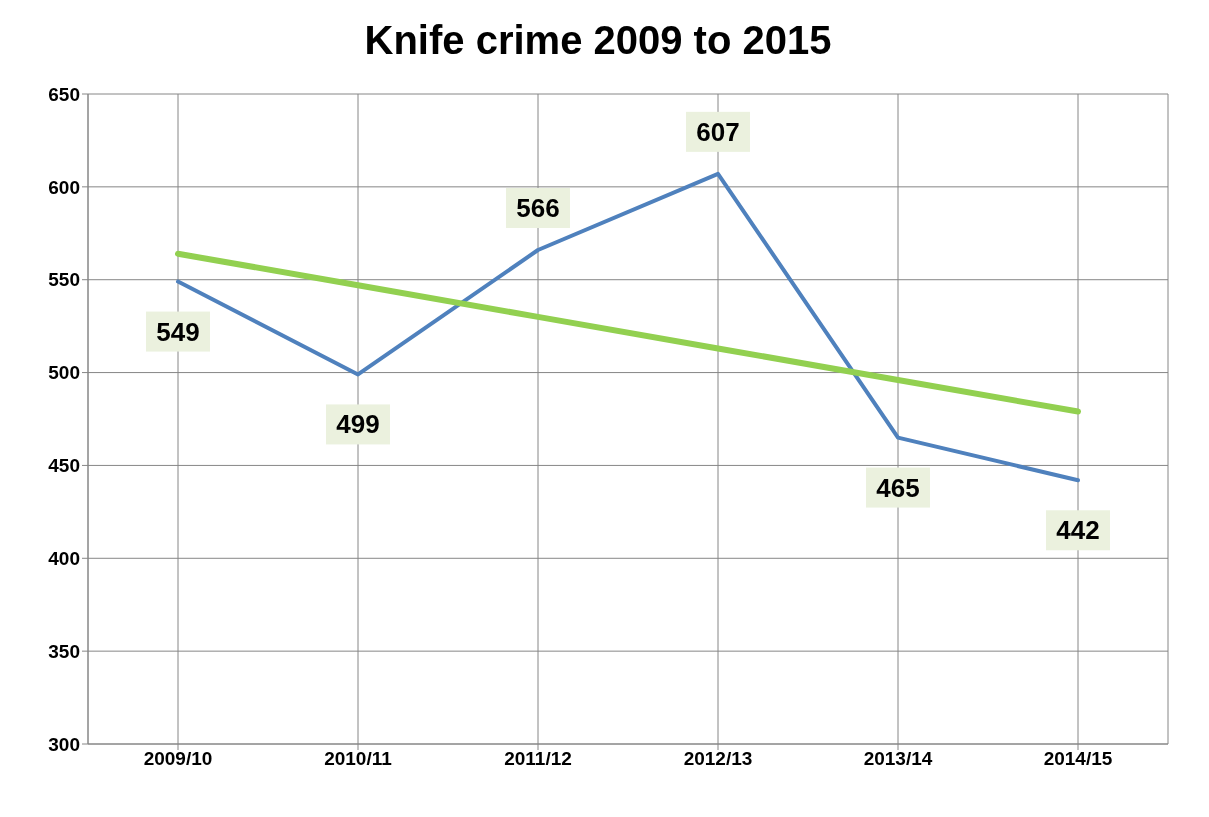  I want to click on y-tick-label: 400, so click(64, 559).